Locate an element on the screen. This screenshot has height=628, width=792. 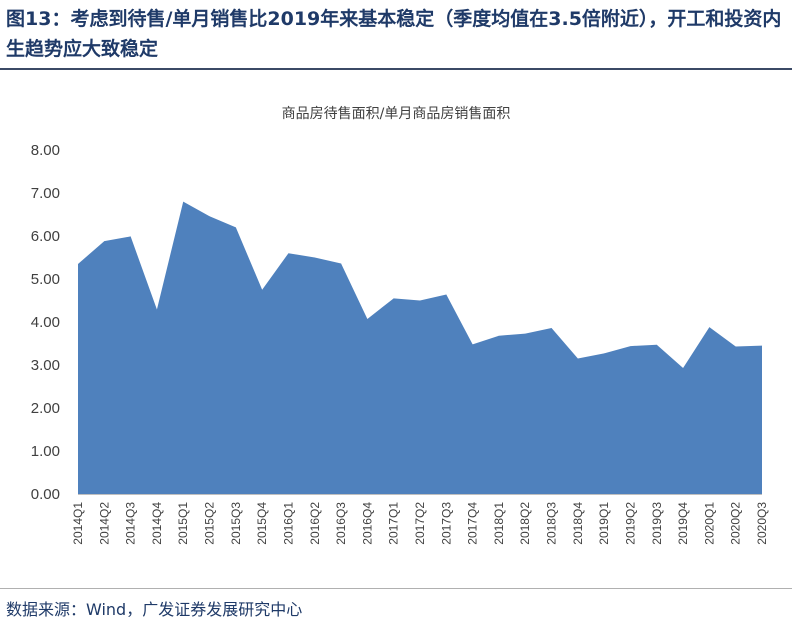
y-axis-ticks: 0.00 1.00 2.00 3.00 4.00 5.00 6.00 7.00 8.00 is located at coordinates (45, 322).